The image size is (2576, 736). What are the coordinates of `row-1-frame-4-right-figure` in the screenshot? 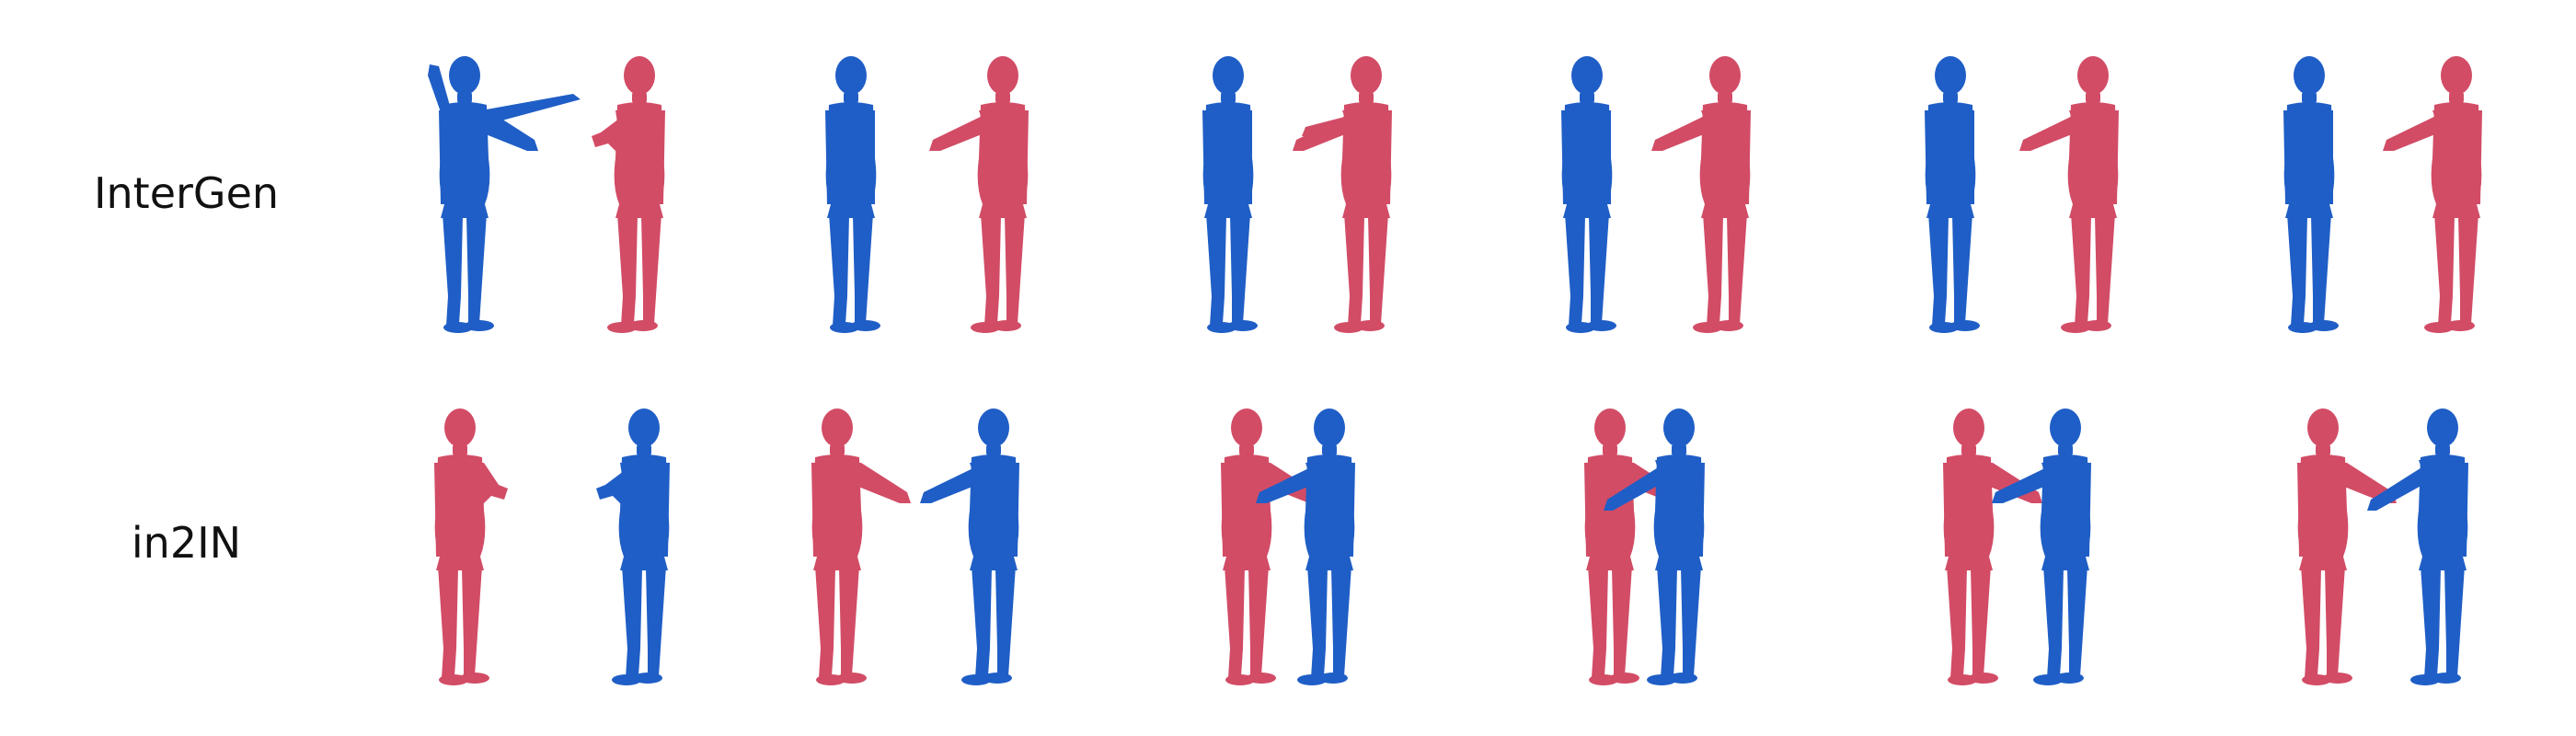 It's located at (2041, 546).